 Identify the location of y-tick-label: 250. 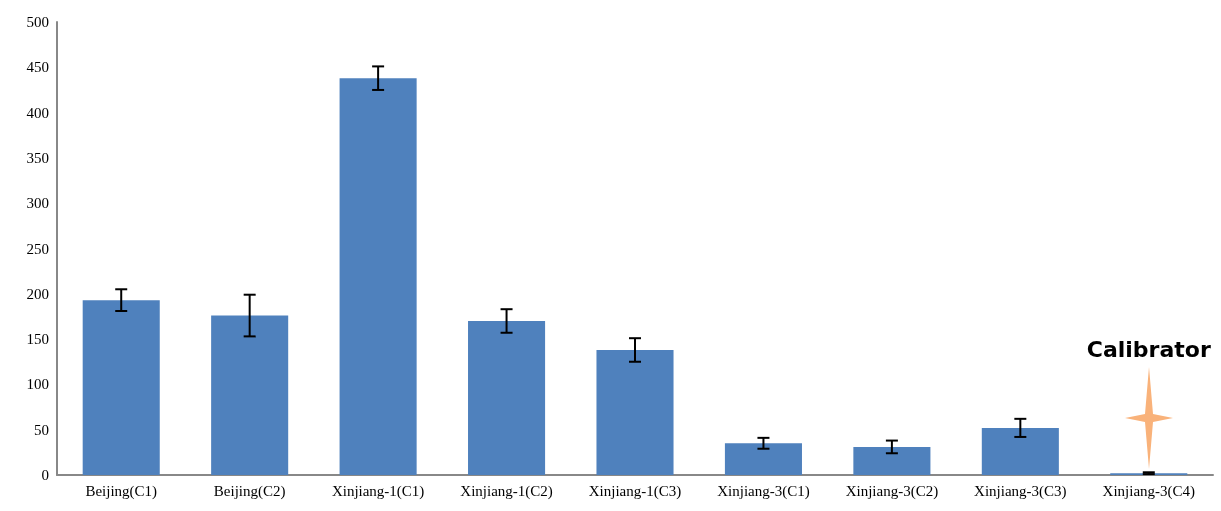
(37, 248).